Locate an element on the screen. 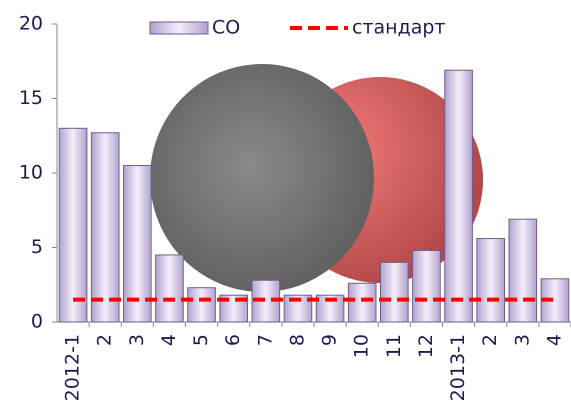 The width and height of the screenshot is (571, 416). legend-label: стандарт is located at coordinates (399, 28).